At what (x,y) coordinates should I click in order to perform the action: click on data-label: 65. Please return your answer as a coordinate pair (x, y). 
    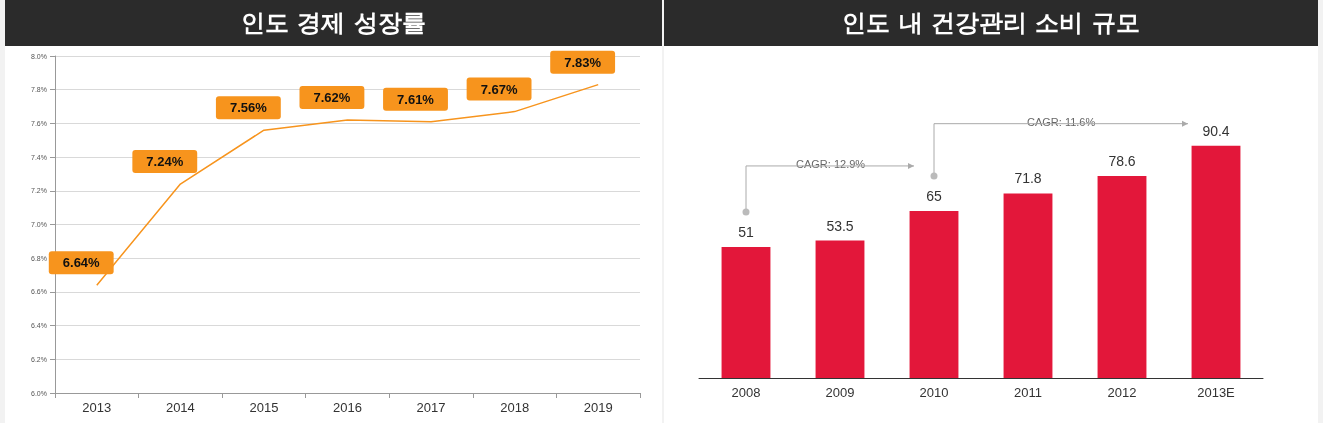
    Looking at the image, I should click on (934, 195).